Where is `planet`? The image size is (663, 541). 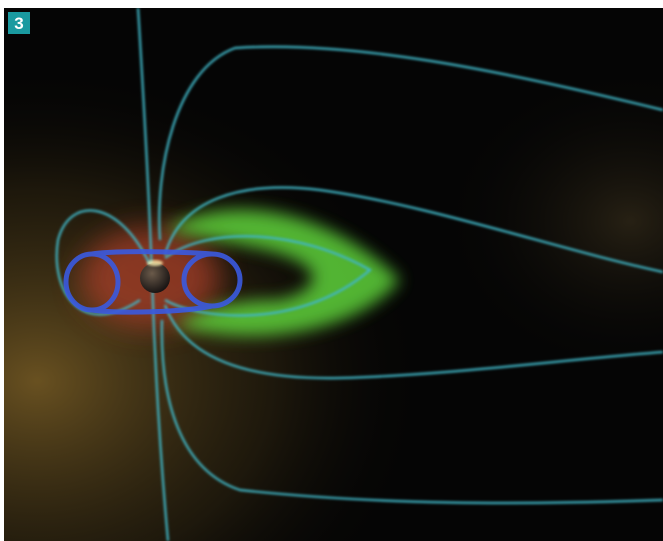 planet is located at coordinates (155, 278).